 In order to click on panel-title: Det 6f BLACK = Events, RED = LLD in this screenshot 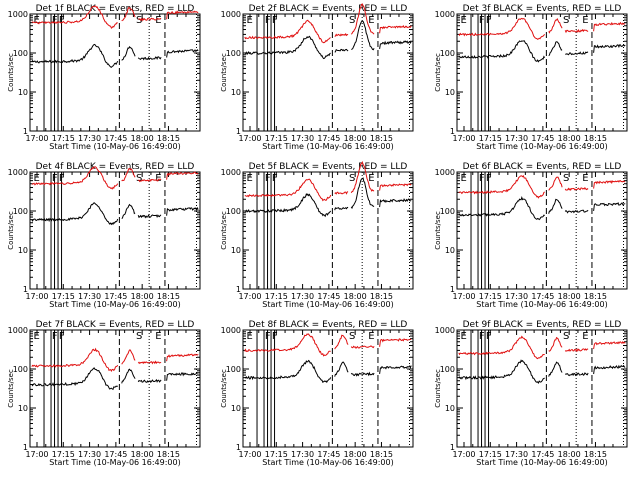, I will do `click(542, 167)`.